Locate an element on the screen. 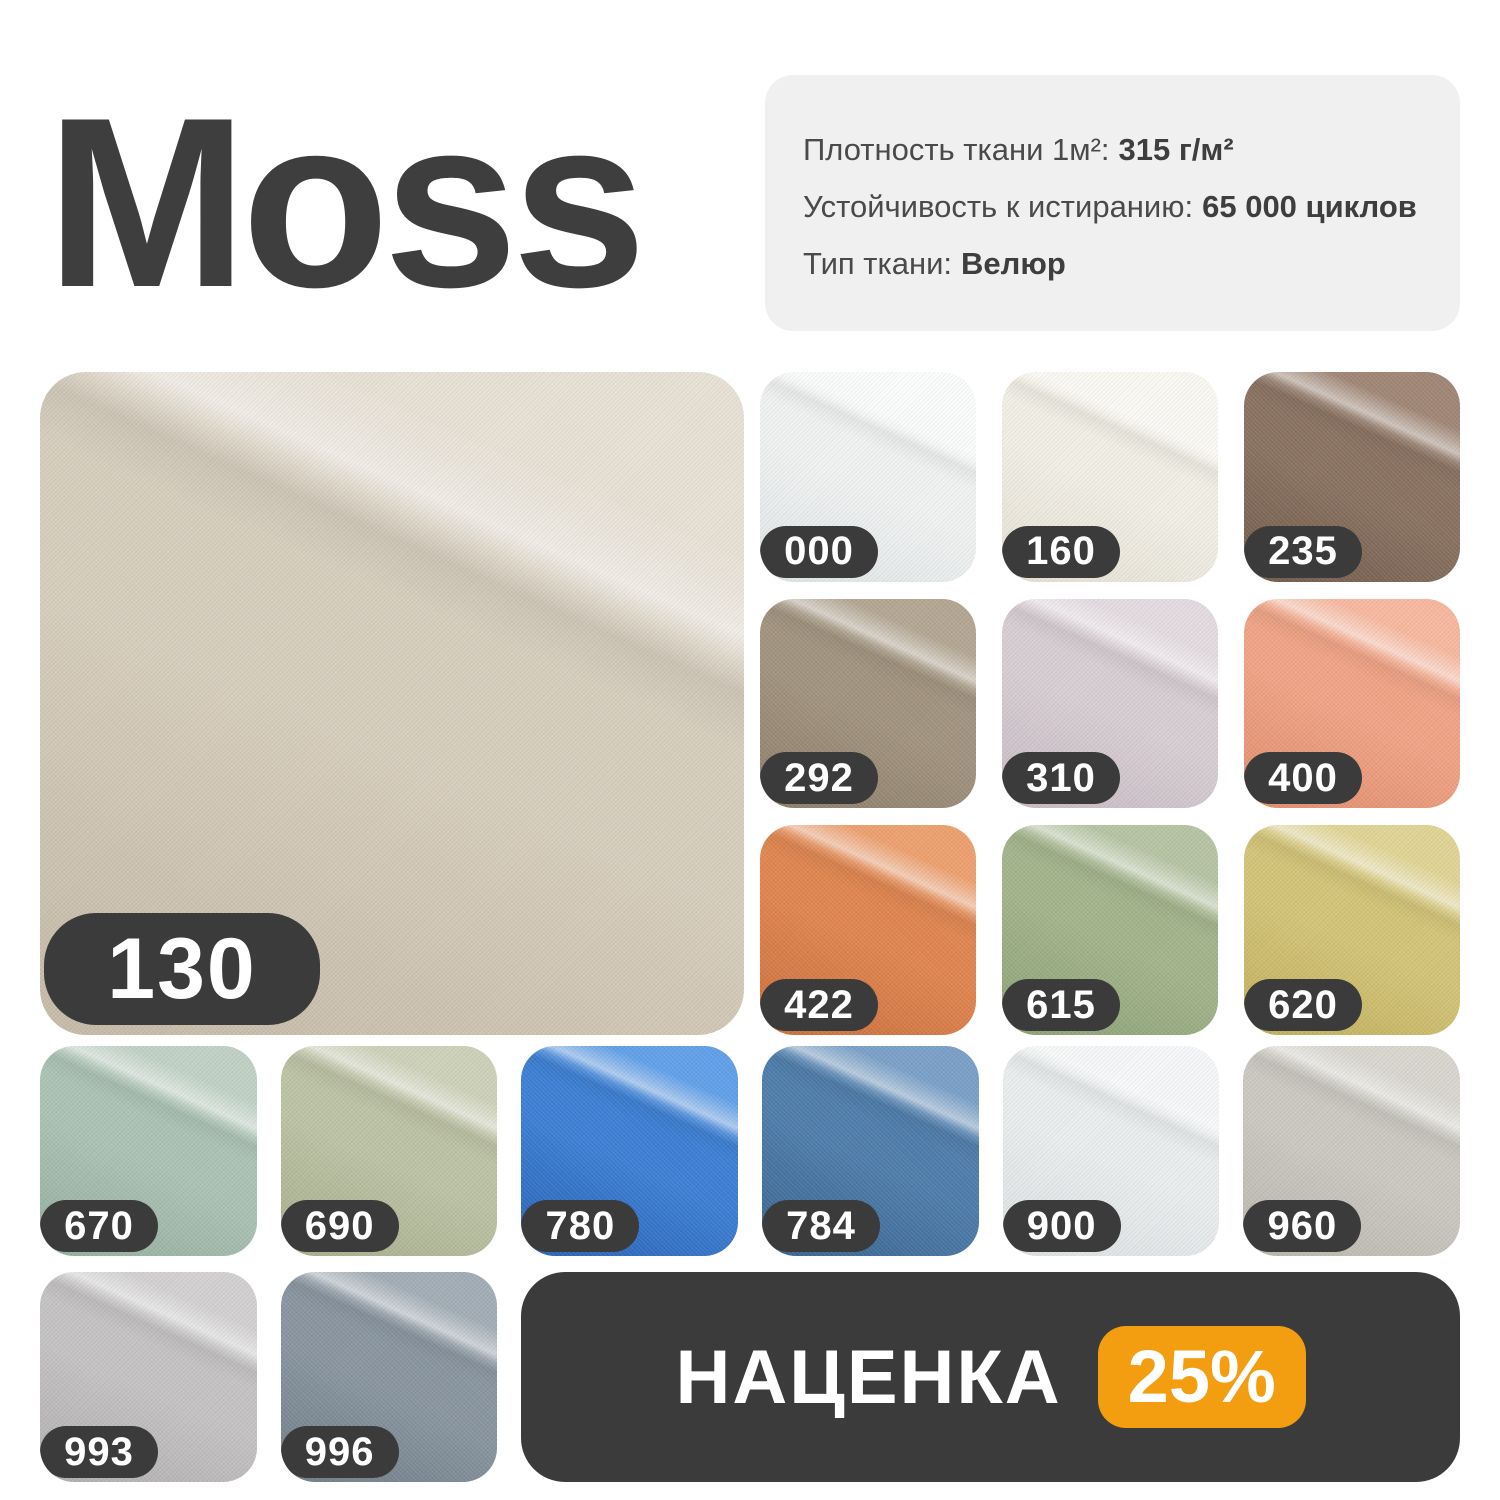  swatch-tile-292: 292 is located at coordinates (868, 703).